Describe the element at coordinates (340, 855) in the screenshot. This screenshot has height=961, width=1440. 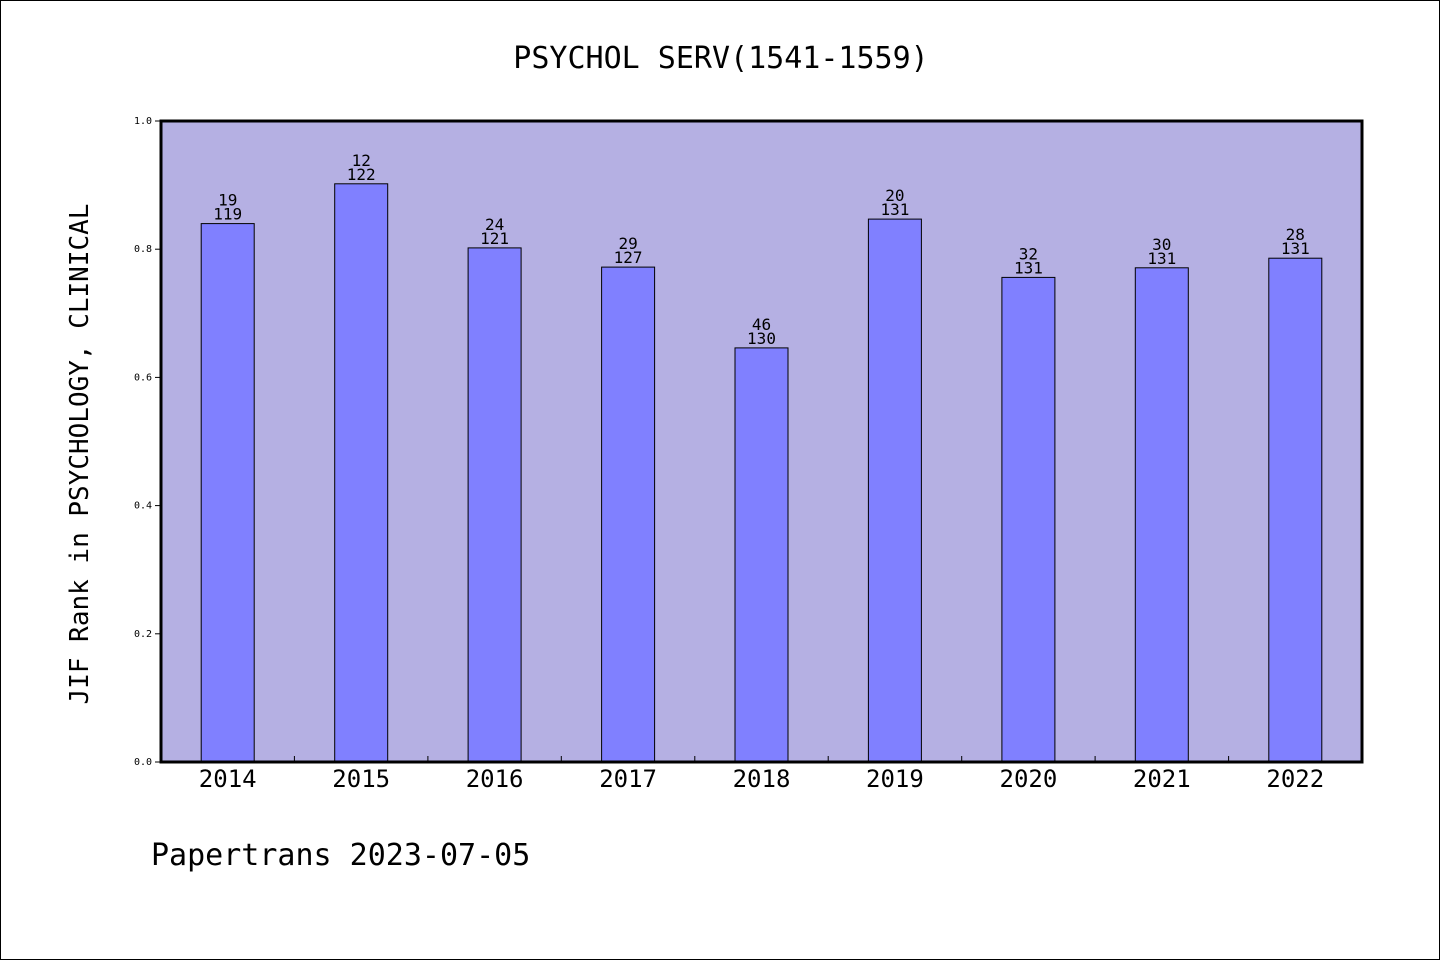
I see `footer-credit: Papertrans 2023-07-05` at that location.